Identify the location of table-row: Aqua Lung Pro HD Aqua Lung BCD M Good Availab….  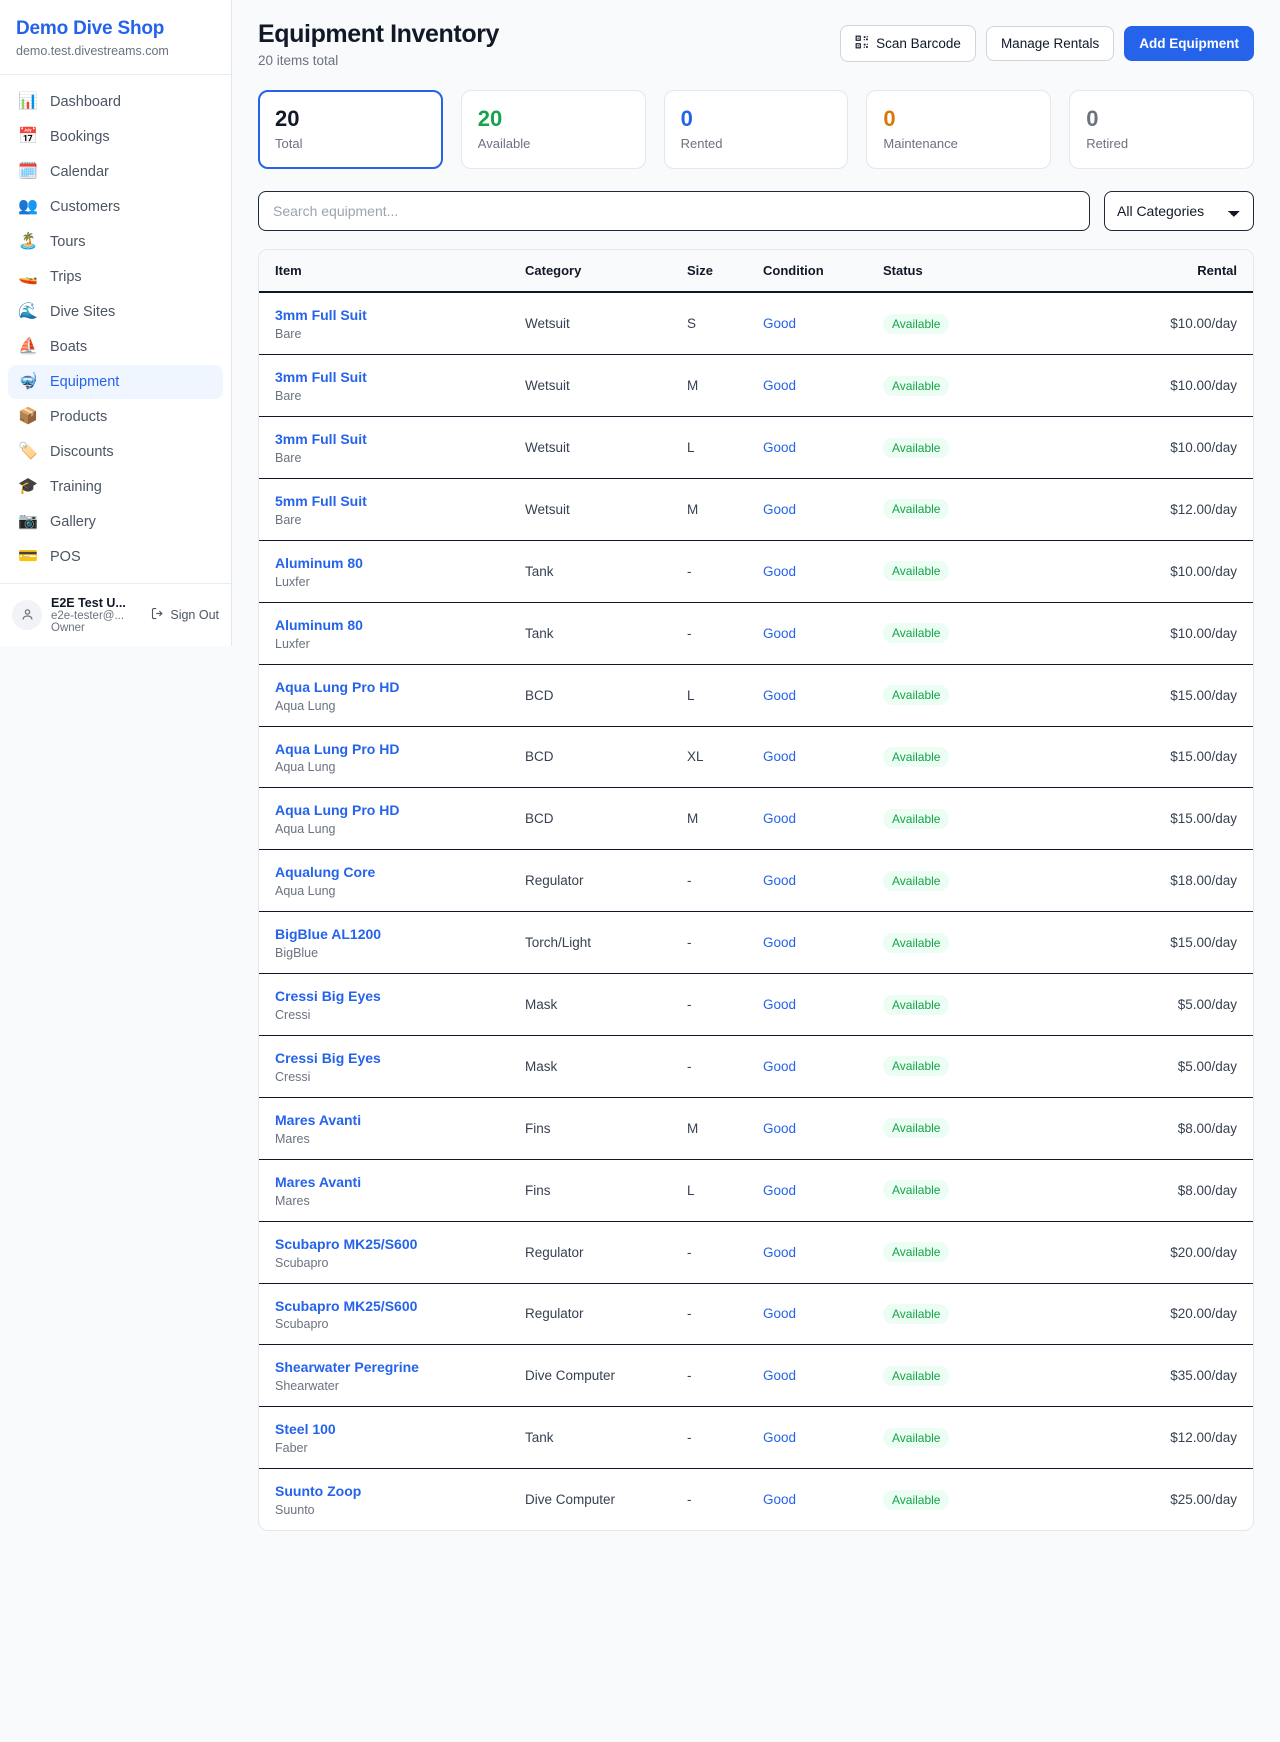
(756, 819).